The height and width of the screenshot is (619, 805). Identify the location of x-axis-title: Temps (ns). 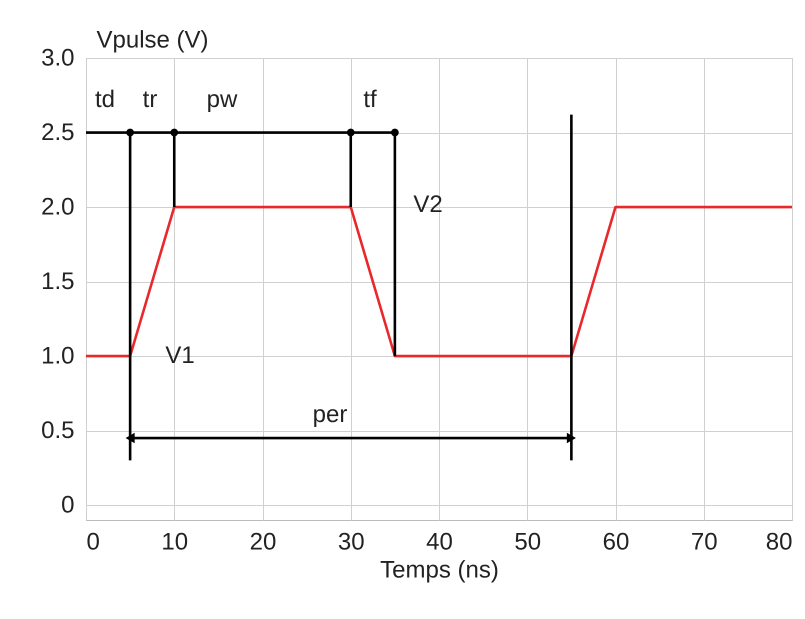
(439, 570).